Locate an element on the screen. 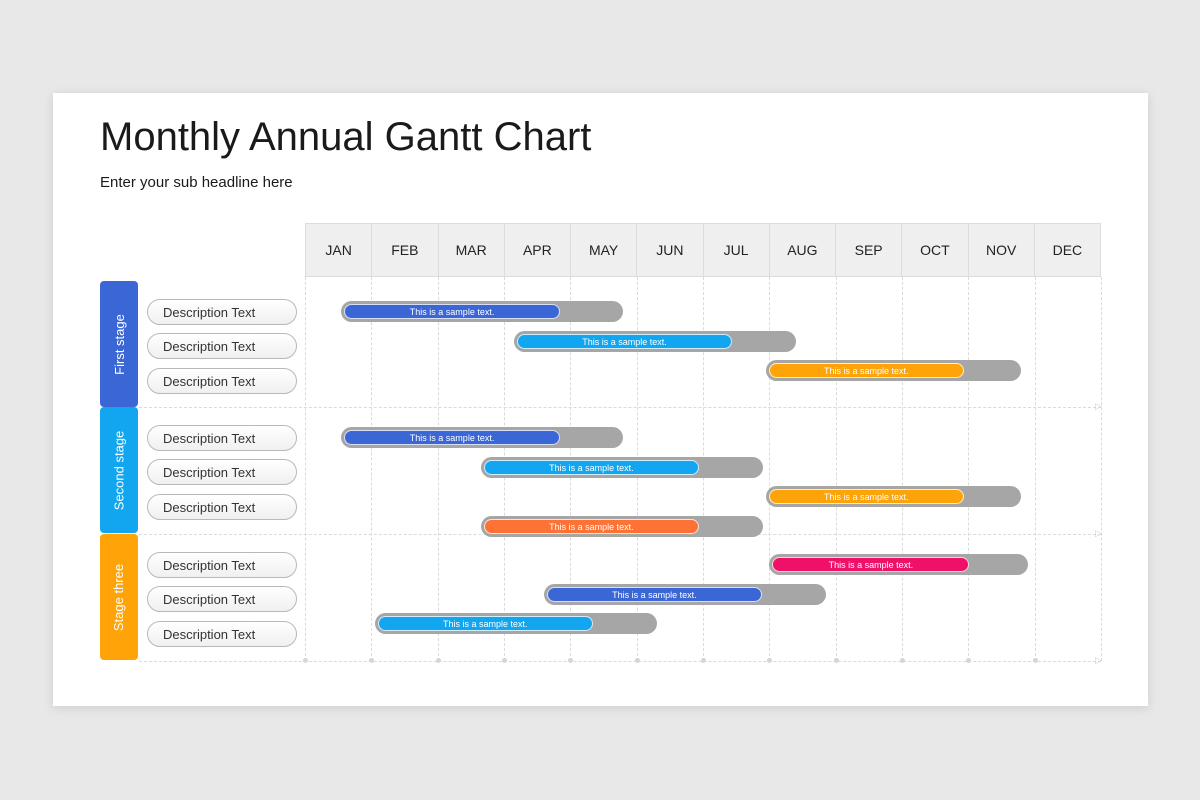 This screenshot has height=800, width=1200. month-aug: AUG is located at coordinates (801, 250).